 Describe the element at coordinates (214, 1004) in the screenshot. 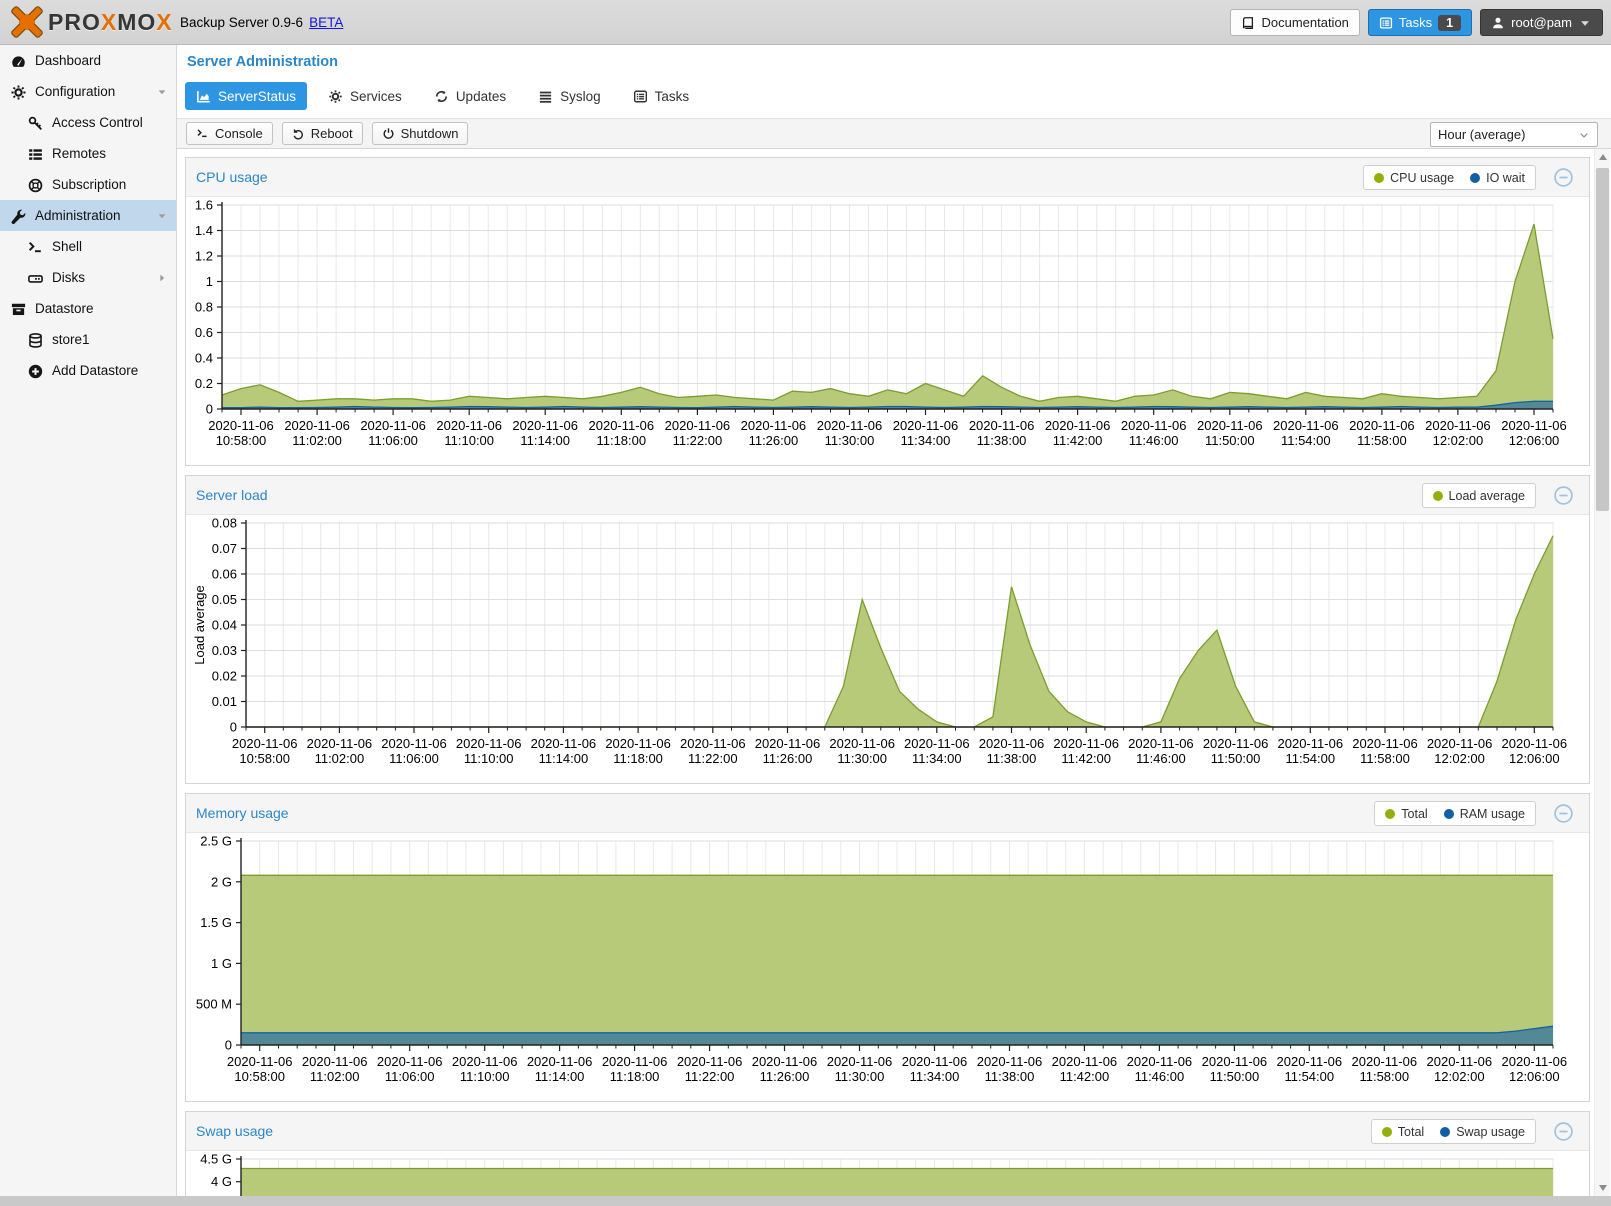

I see `svg-text: 500 M` at that location.